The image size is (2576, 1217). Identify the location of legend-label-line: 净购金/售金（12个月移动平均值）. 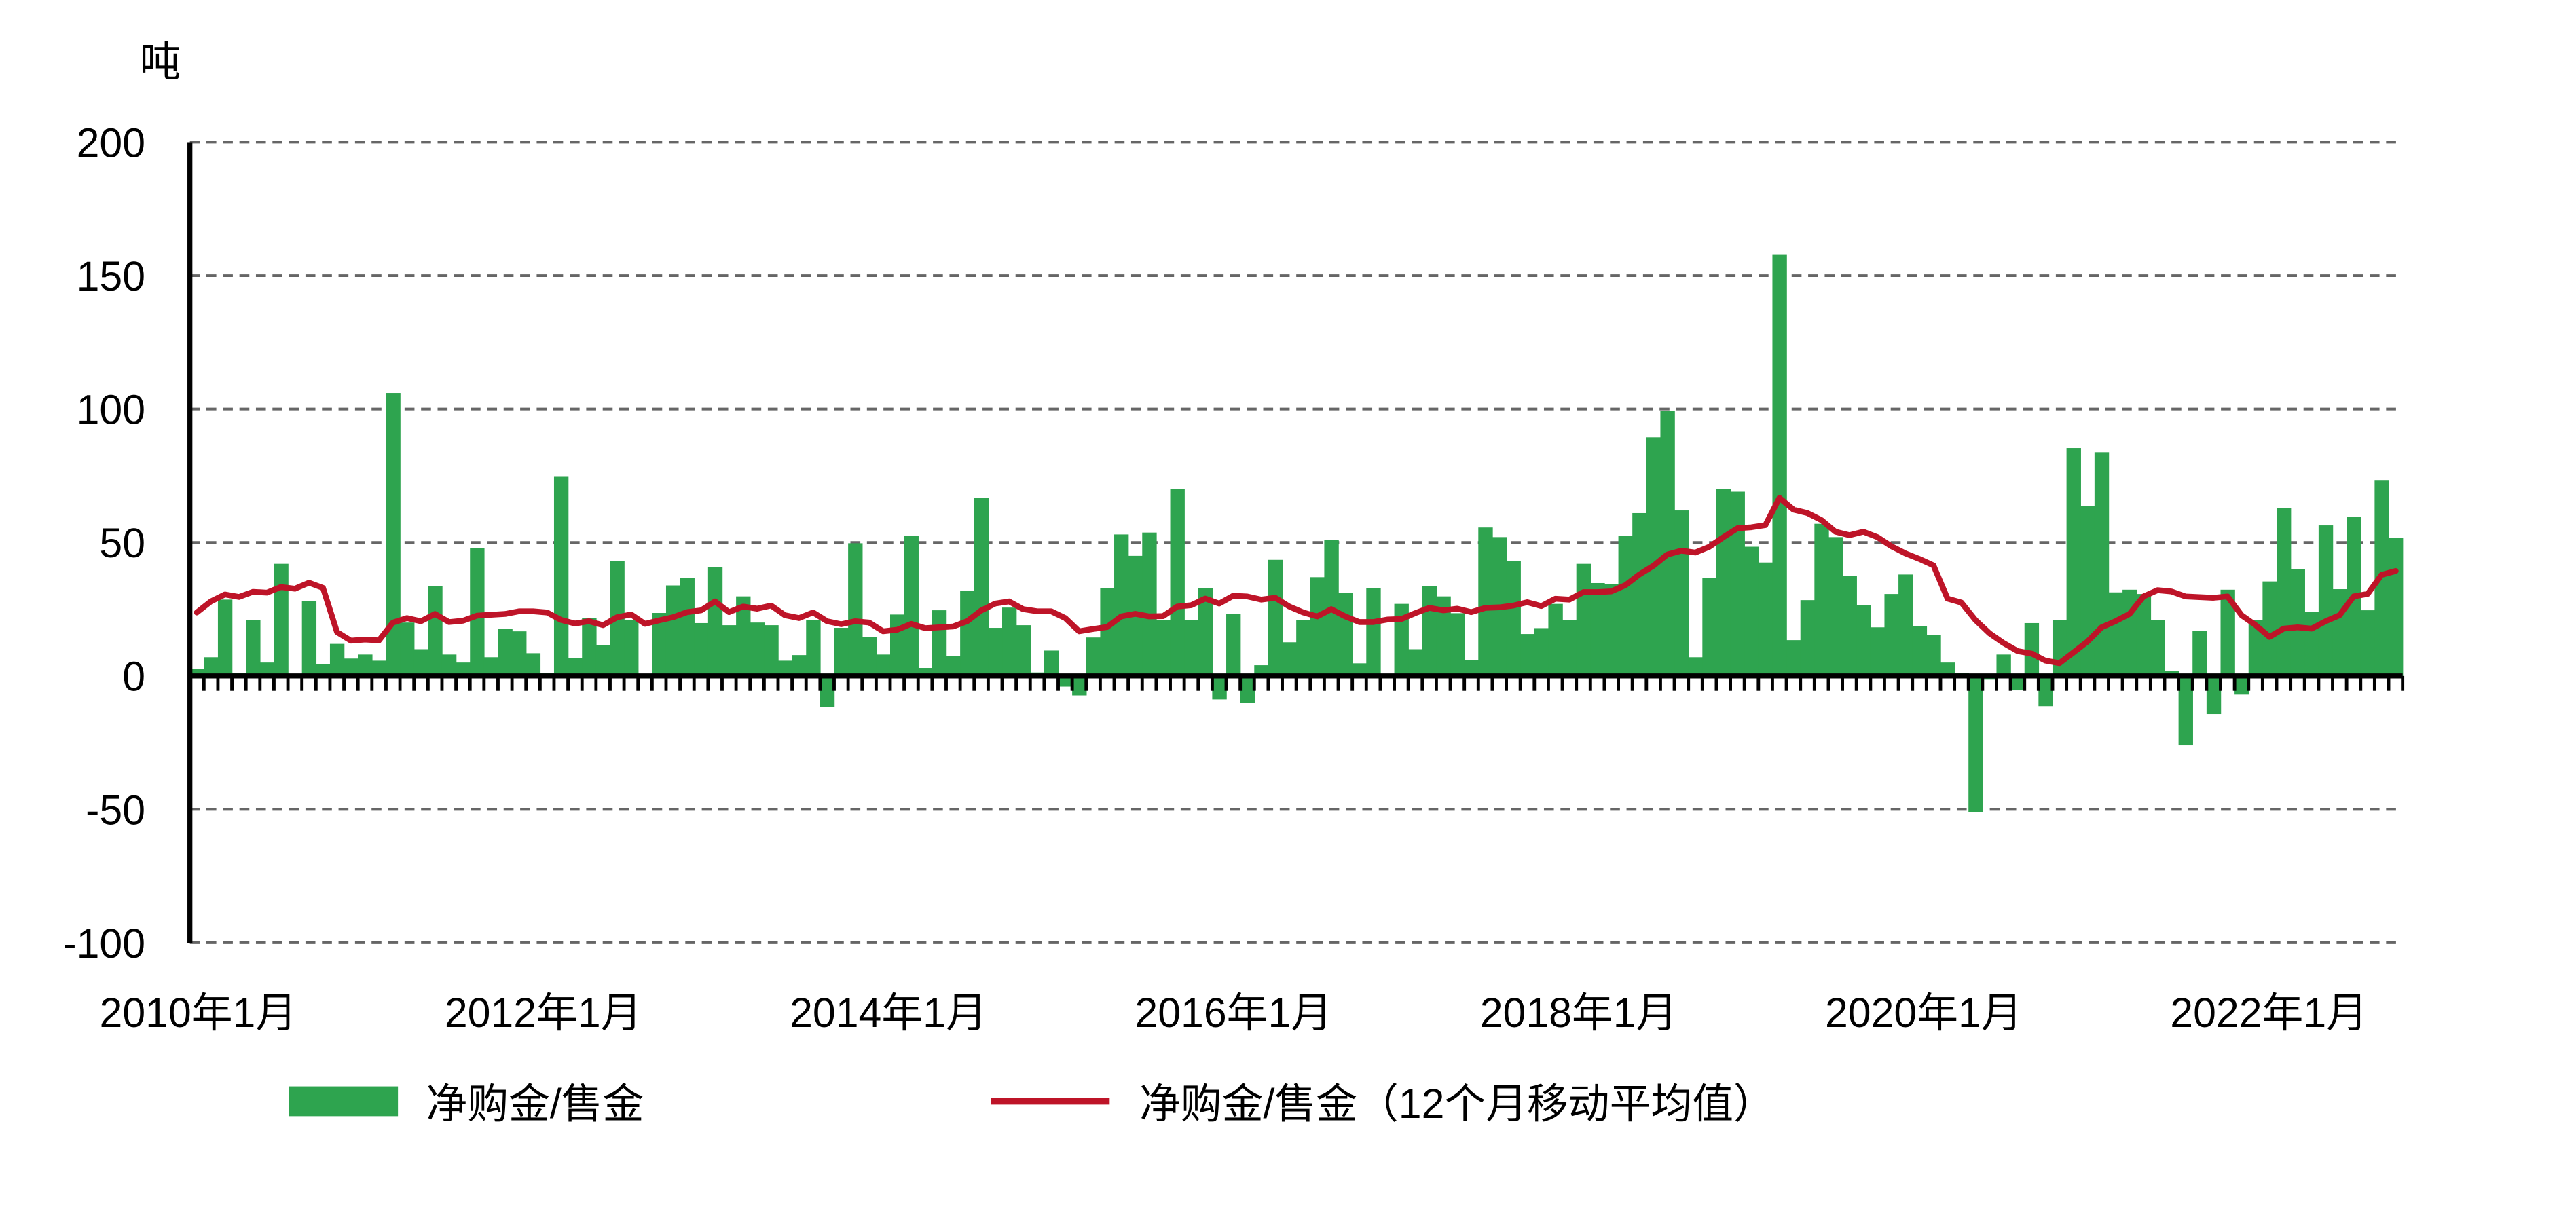
(1457, 1104).